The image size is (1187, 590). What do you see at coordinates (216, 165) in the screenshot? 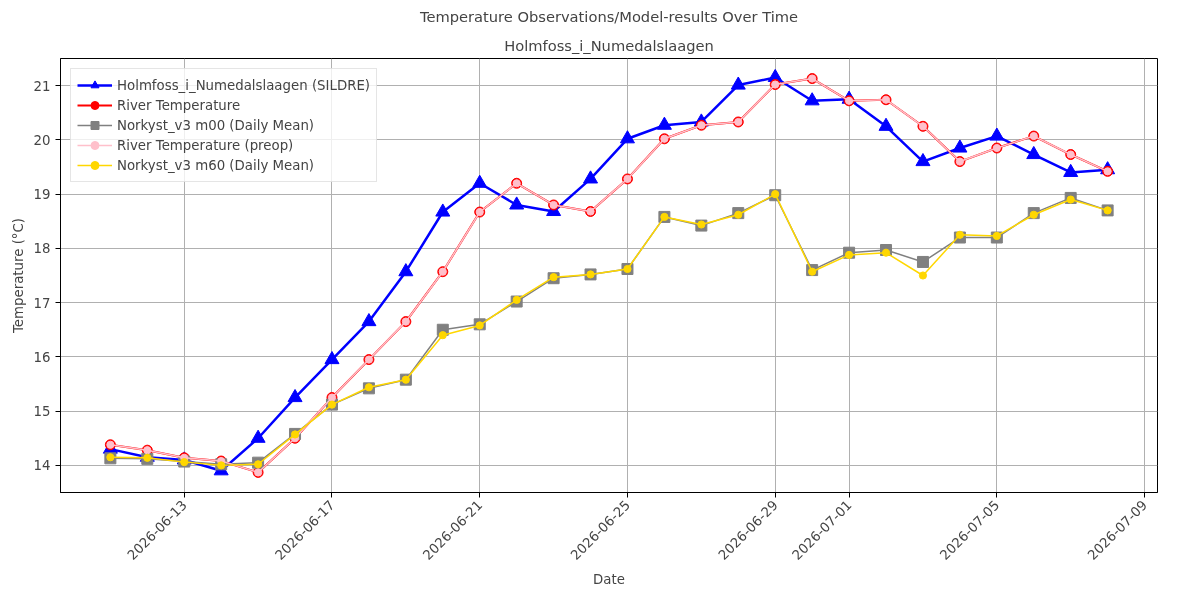
I see `legend-label: Norkyst_v3 m60 (Daily Mean)` at bounding box center [216, 165].